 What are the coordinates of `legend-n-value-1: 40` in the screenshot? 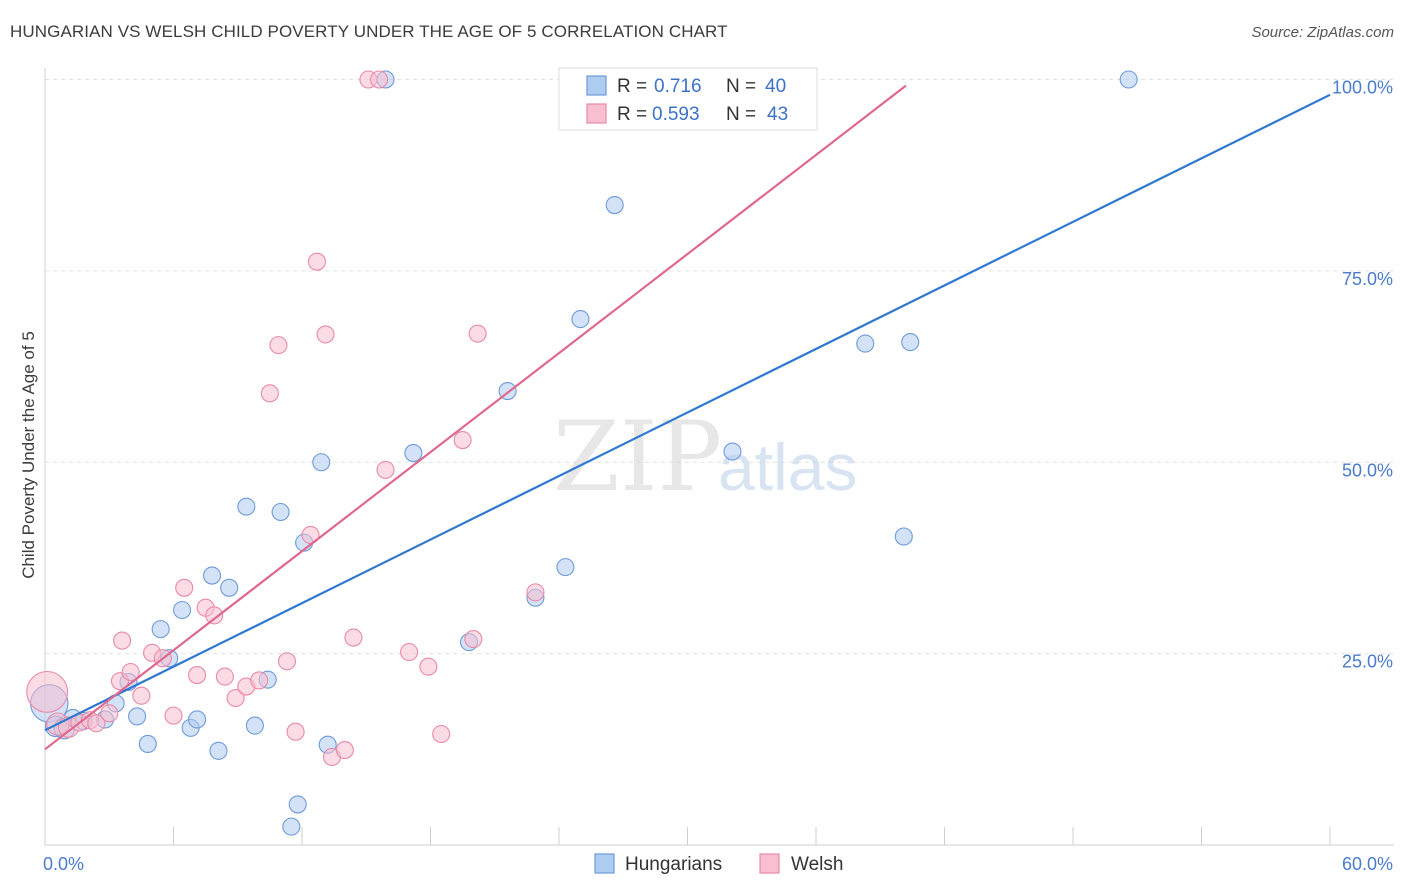 It's located at (775, 86).